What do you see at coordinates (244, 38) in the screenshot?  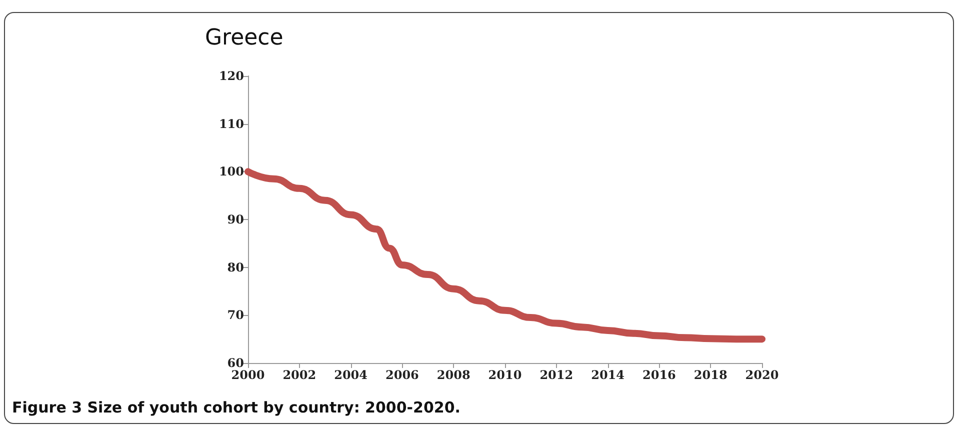 I see `chart-title: Greece` at bounding box center [244, 38].